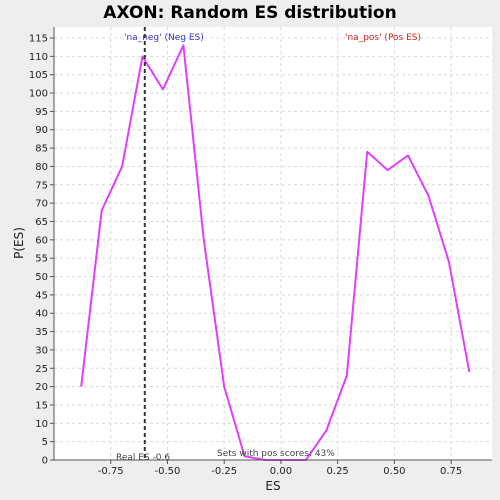 This screenshot has height=500, width=500. I want to click on y-tick-label: 80, so click(41, 167).